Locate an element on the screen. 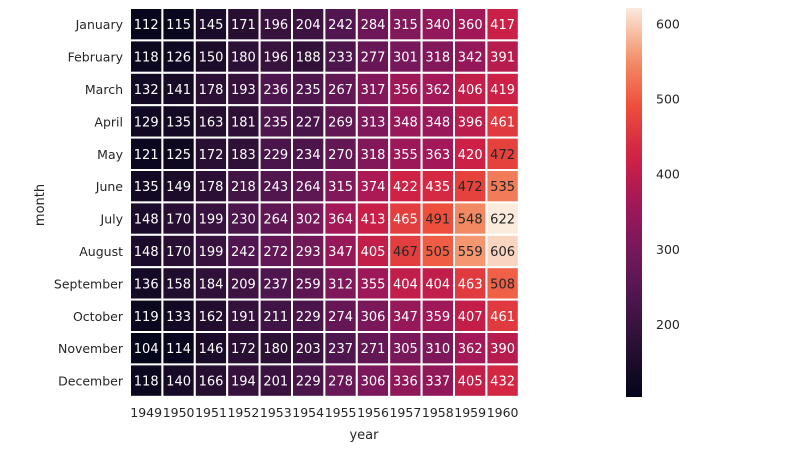 This screenshot has height=453, width=788. cell-value-label: 355 is located at coordinates (405, 155).